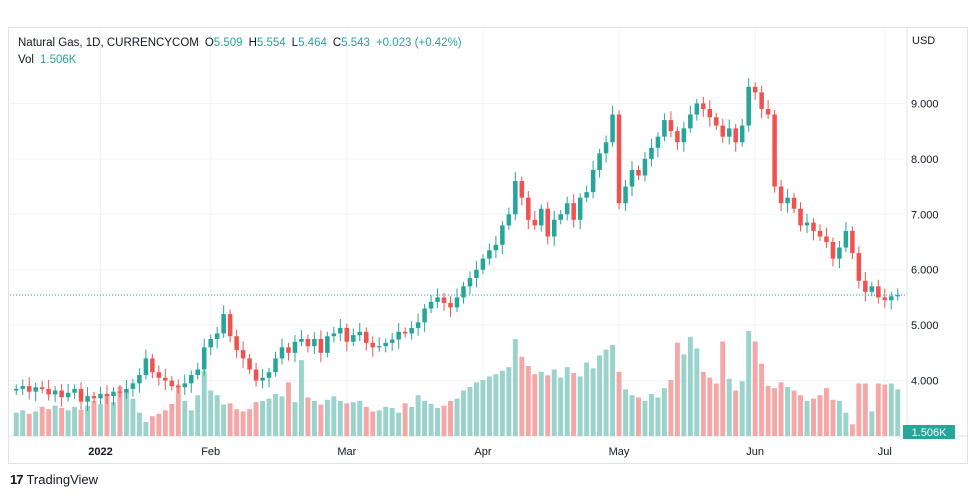 The image size is (979, 498). Describe the element at coordinates (54, 479) in the screenshot. I see `tradingview-footer: 17 TradingView` at that location.